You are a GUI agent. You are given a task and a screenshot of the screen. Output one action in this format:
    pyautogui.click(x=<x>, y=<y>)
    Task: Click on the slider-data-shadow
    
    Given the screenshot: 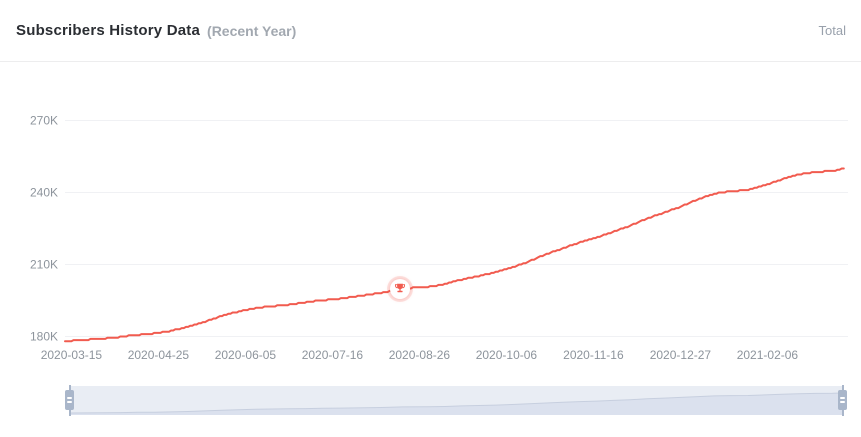 What is the action you would take?
    pyautogui.click(x=456, y=403)
    